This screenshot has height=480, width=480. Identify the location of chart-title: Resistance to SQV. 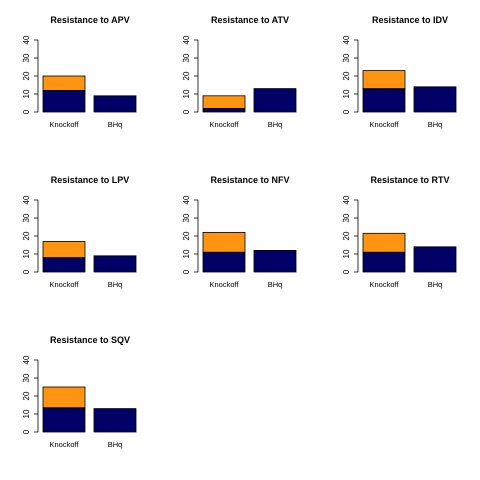
(90, 340).